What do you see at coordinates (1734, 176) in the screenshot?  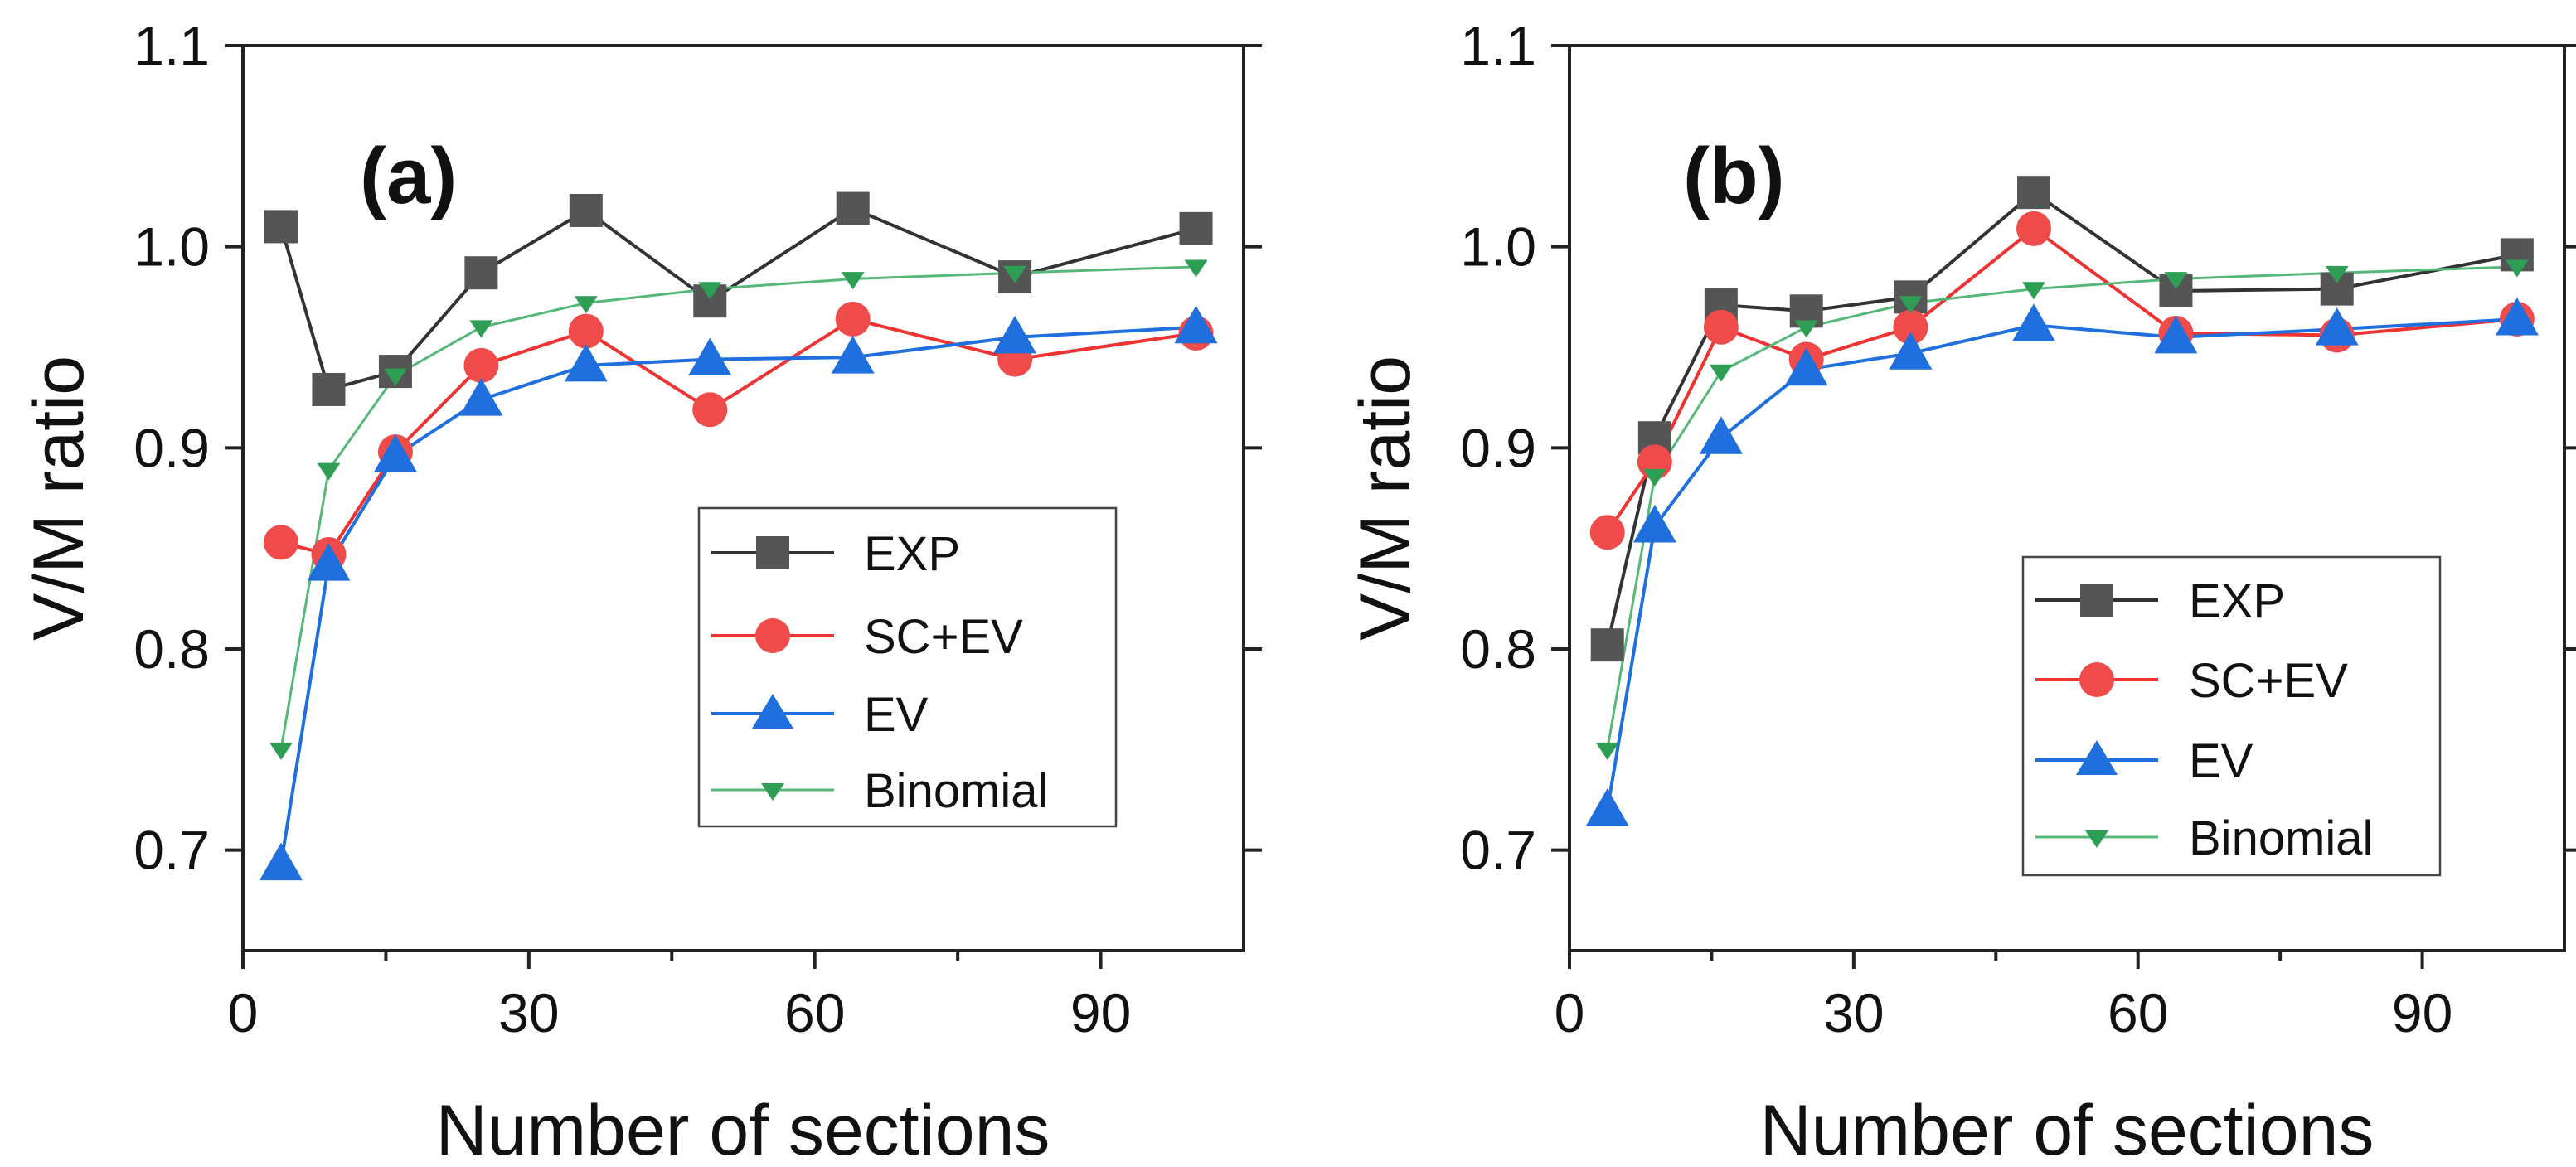 I see `panel-label: (b)` at bounding box center [1734, 176].